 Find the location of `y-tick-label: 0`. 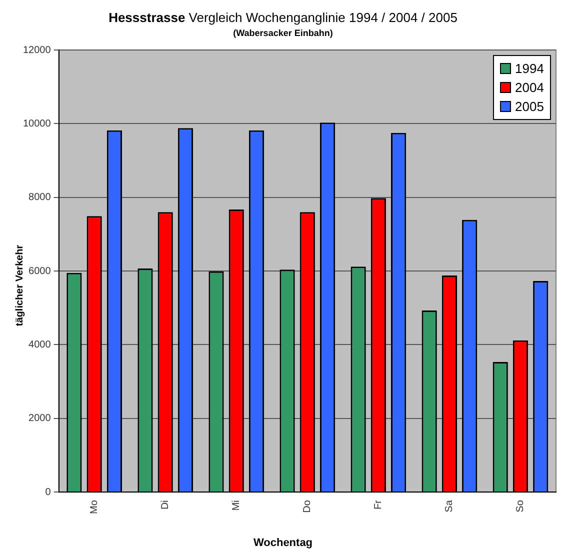

y-tick-label: 0 is located at coordinates (48, 492).